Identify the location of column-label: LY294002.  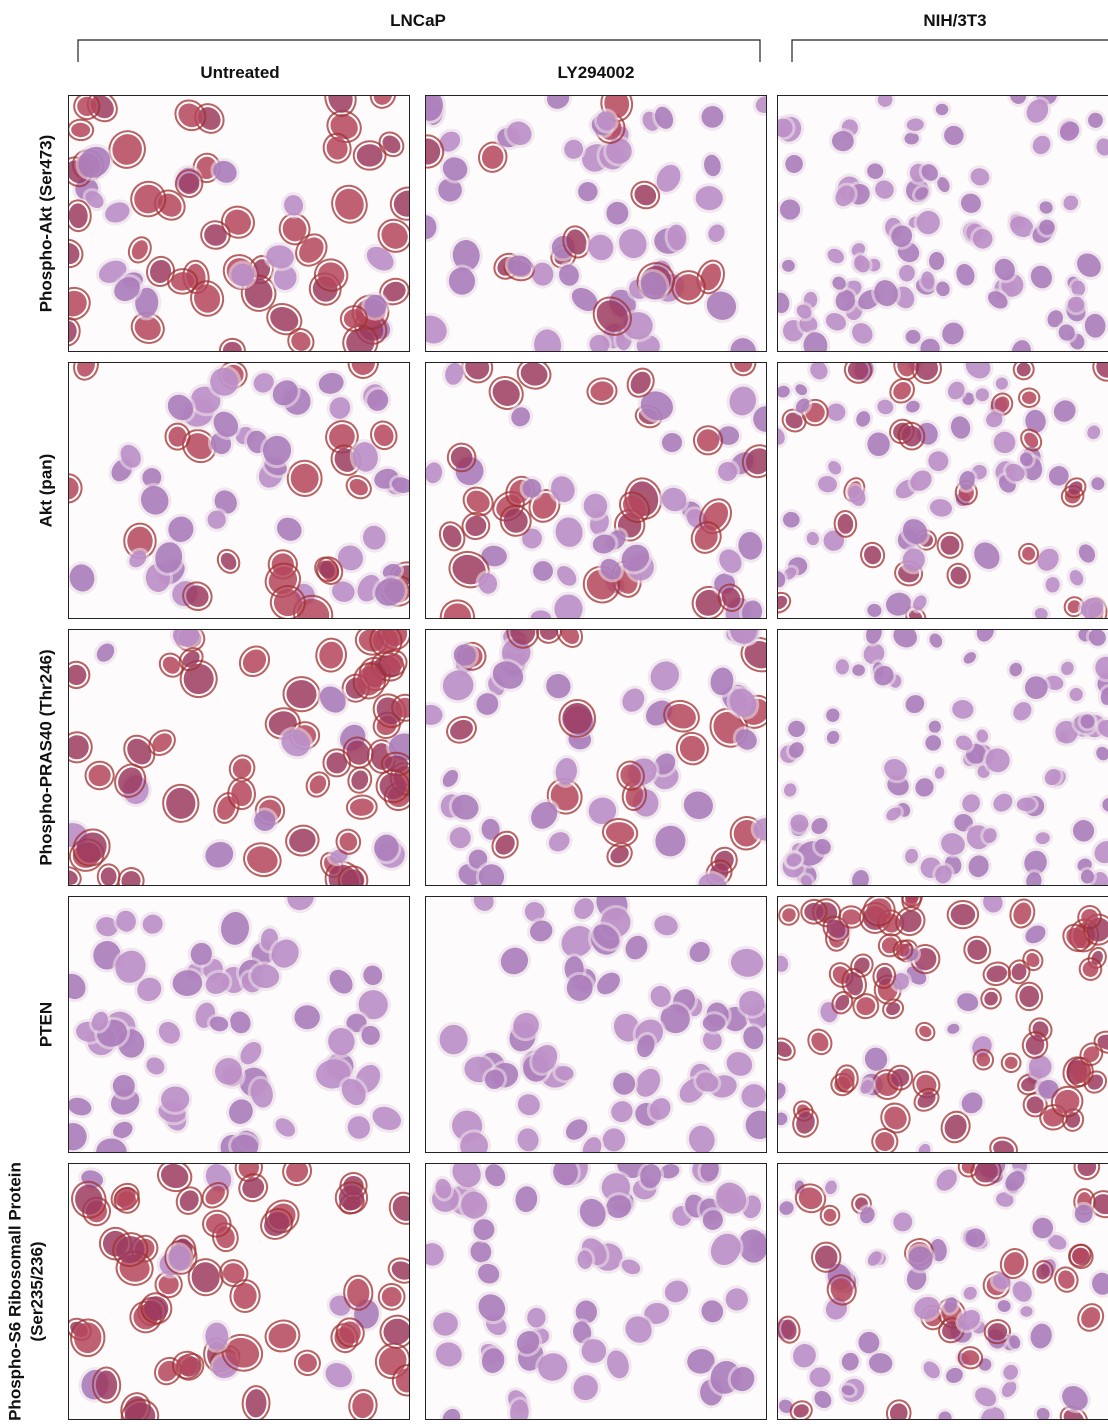
(596, 72).